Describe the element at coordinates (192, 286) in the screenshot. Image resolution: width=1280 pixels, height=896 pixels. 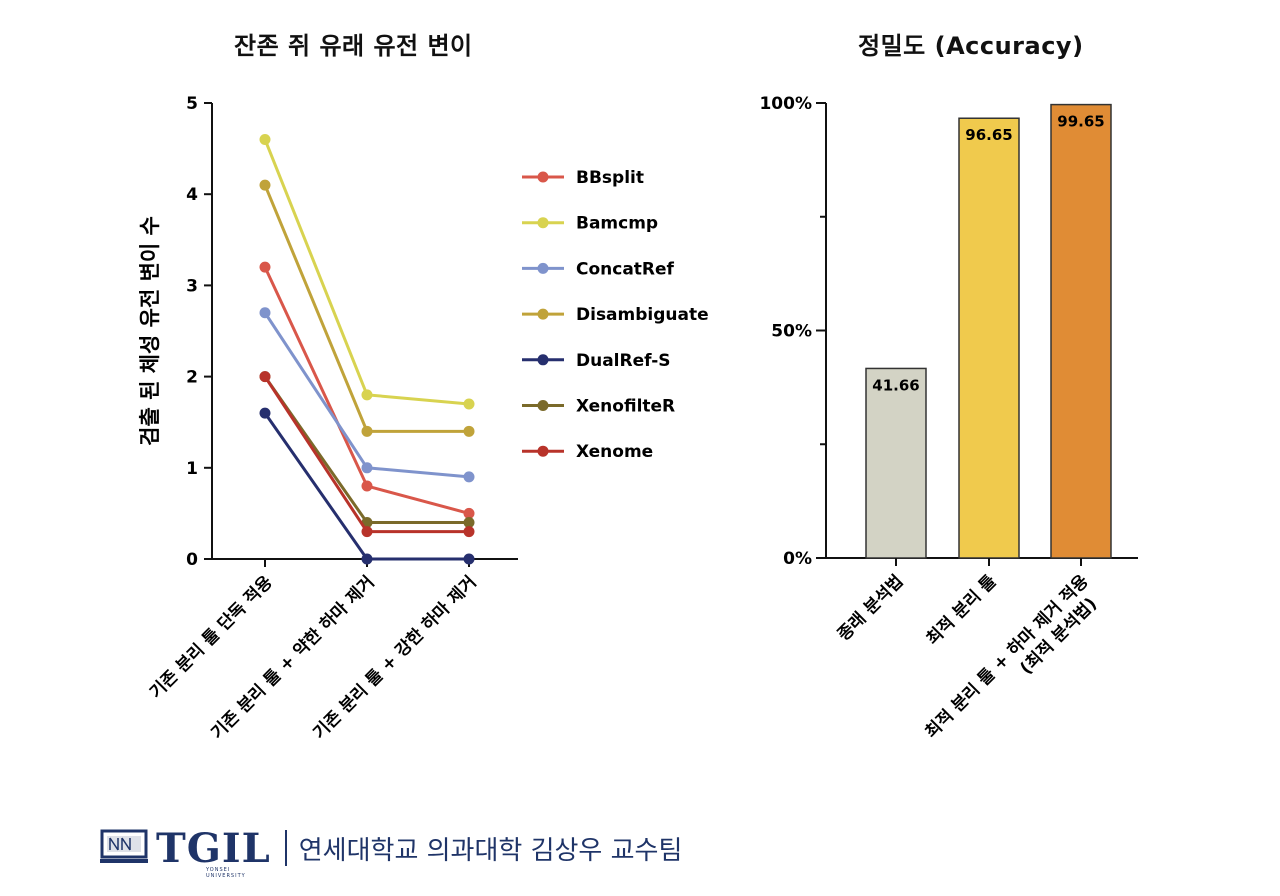
I see `y-tick-label: 3` at that location.